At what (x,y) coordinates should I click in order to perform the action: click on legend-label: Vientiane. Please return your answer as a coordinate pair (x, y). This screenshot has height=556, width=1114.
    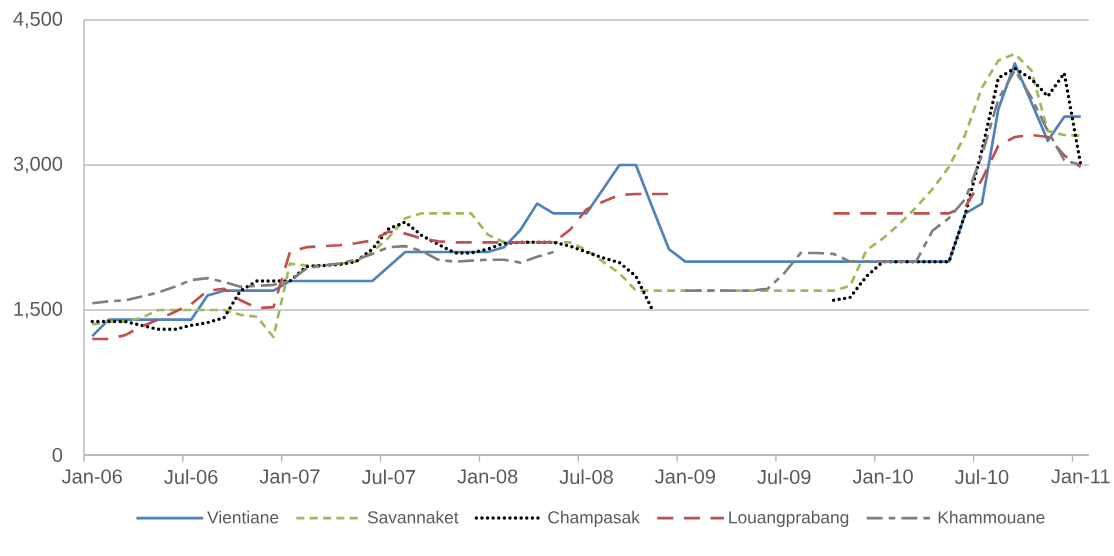
    Looking at the image, I should click on (243, 517).